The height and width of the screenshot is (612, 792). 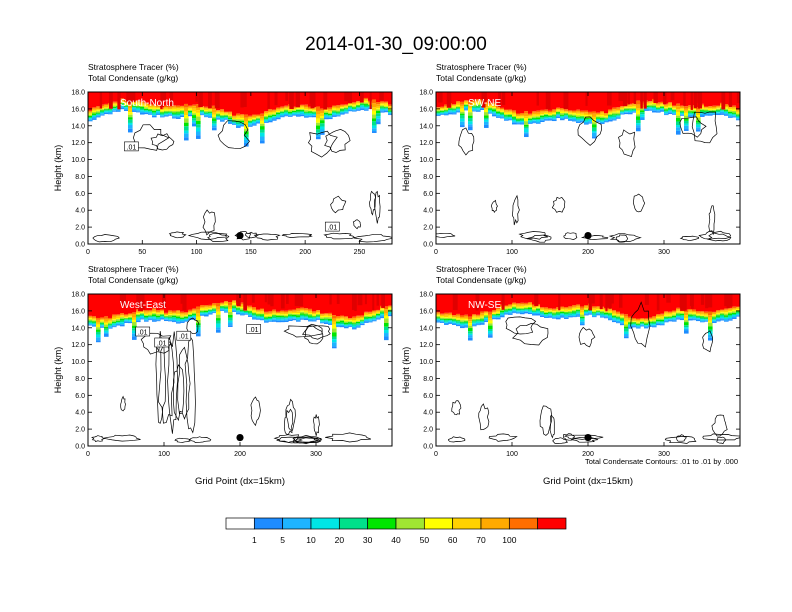 I want to click on y-tick-label: 12.0, so click(x=78, y=143).